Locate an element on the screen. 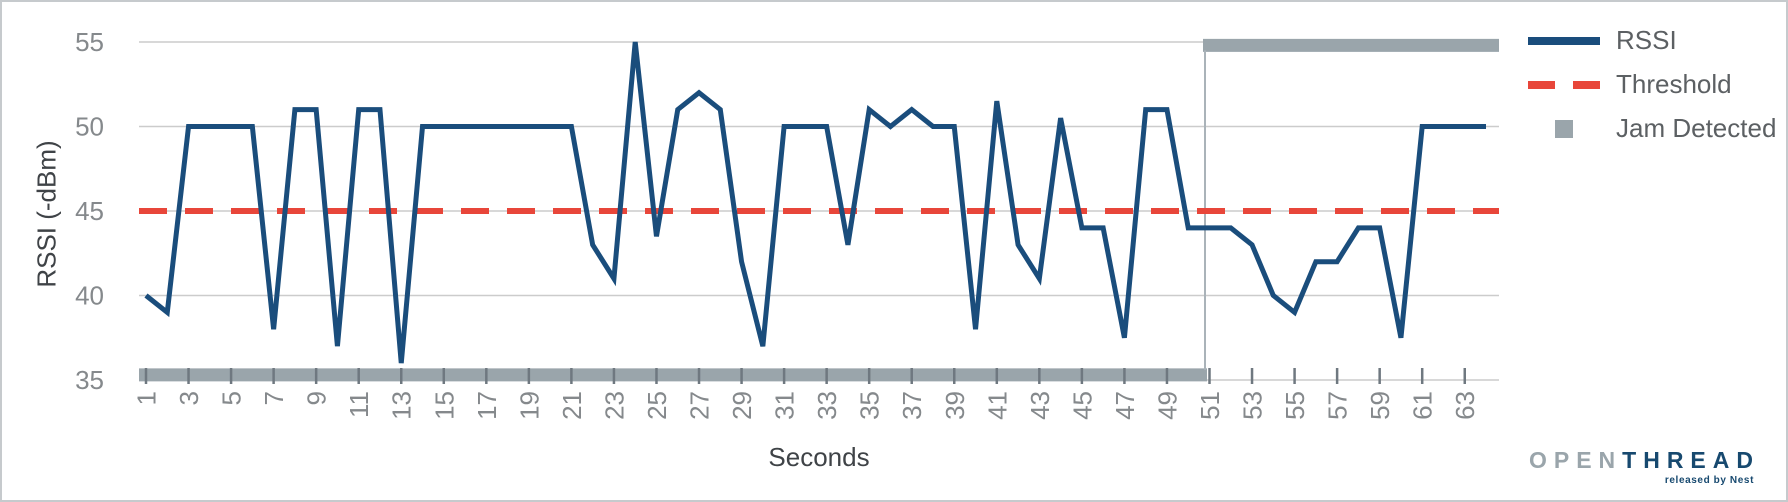 The image size is (1788, 502). x-tick-label: 35 is located at coordinates (870, 405).